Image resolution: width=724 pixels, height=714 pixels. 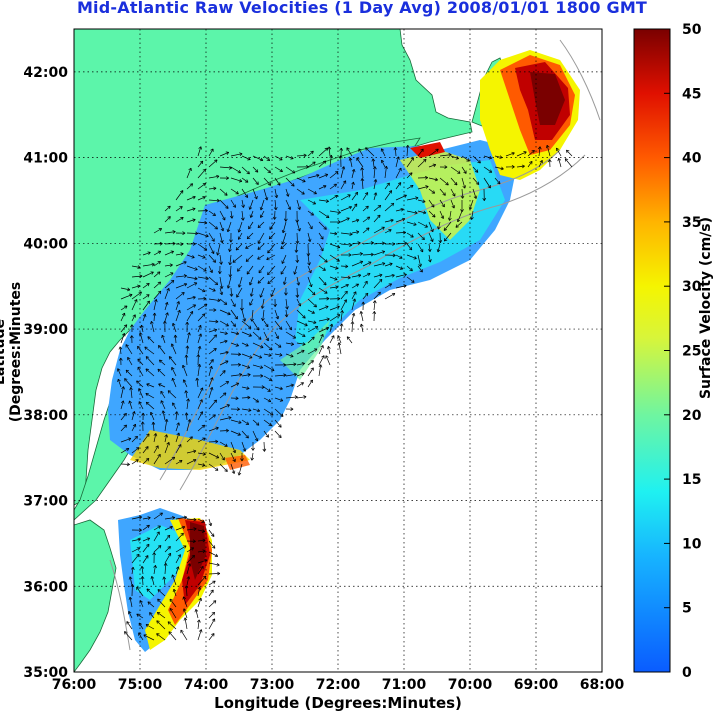 I want to click on colorbar-tick-label: 15, so click(x=691, y=480).